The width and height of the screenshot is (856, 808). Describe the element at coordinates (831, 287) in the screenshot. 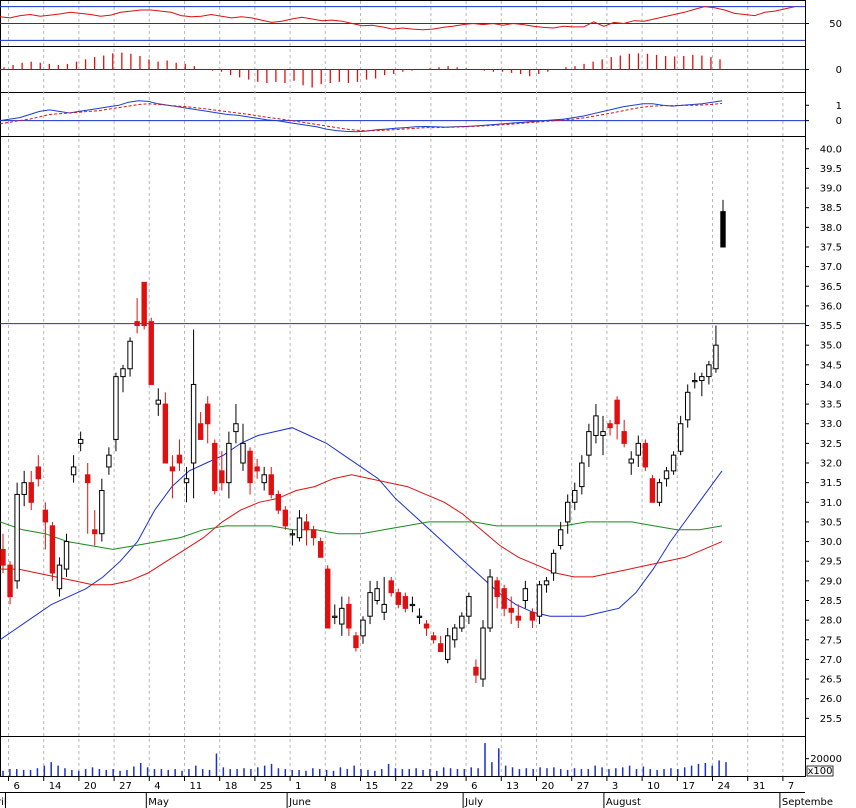

I see `price-tick-label: 36.5` at that location.